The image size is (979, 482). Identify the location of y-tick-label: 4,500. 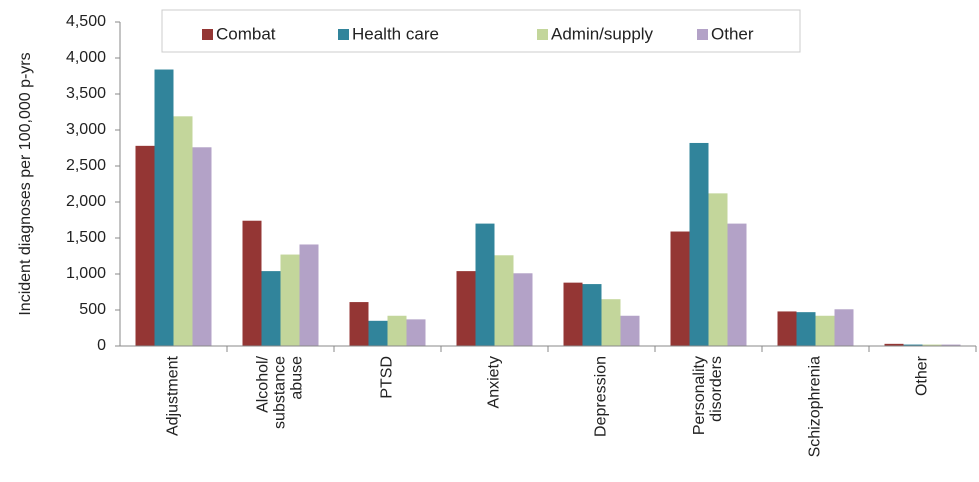
(86, 21).